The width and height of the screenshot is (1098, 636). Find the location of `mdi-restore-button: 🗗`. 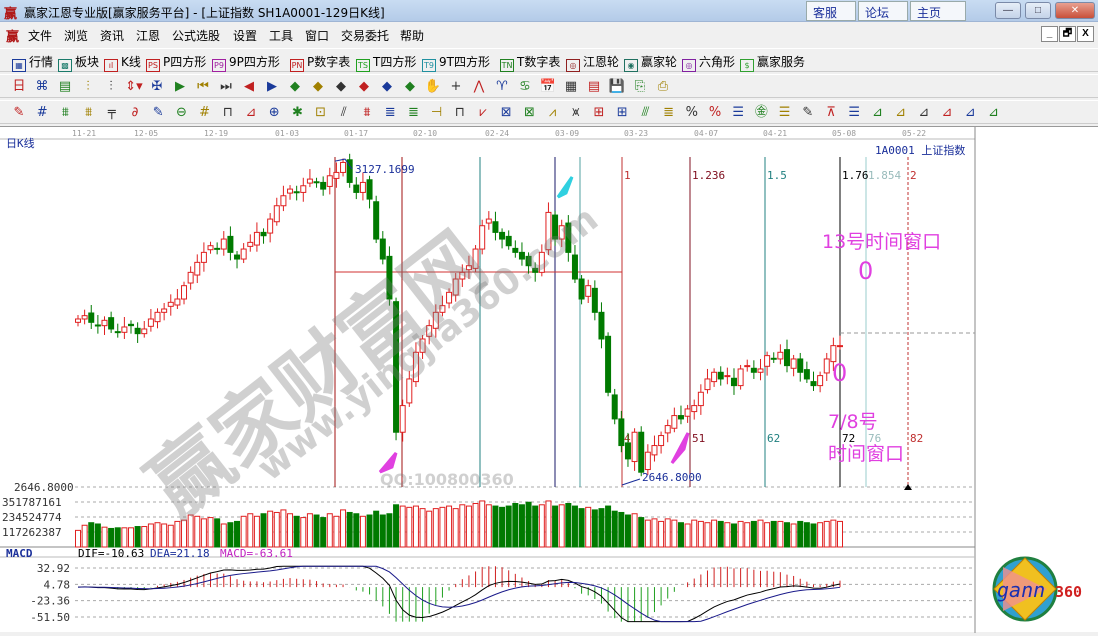

mdi-restore-button: 🗗 is located at coordinates (1067, 34).